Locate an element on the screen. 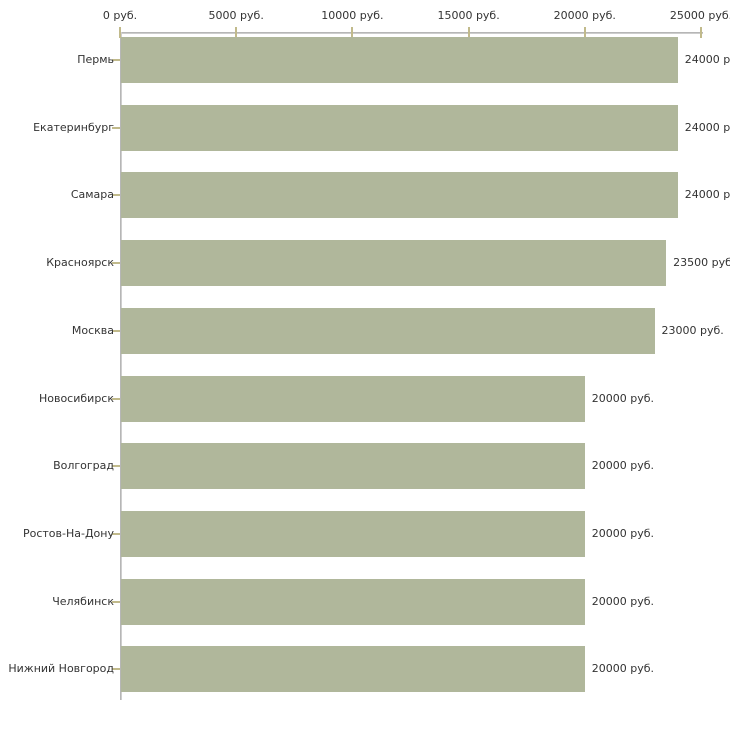  bar-value-label: 23500 руб. is located at coordinates (701, 263).